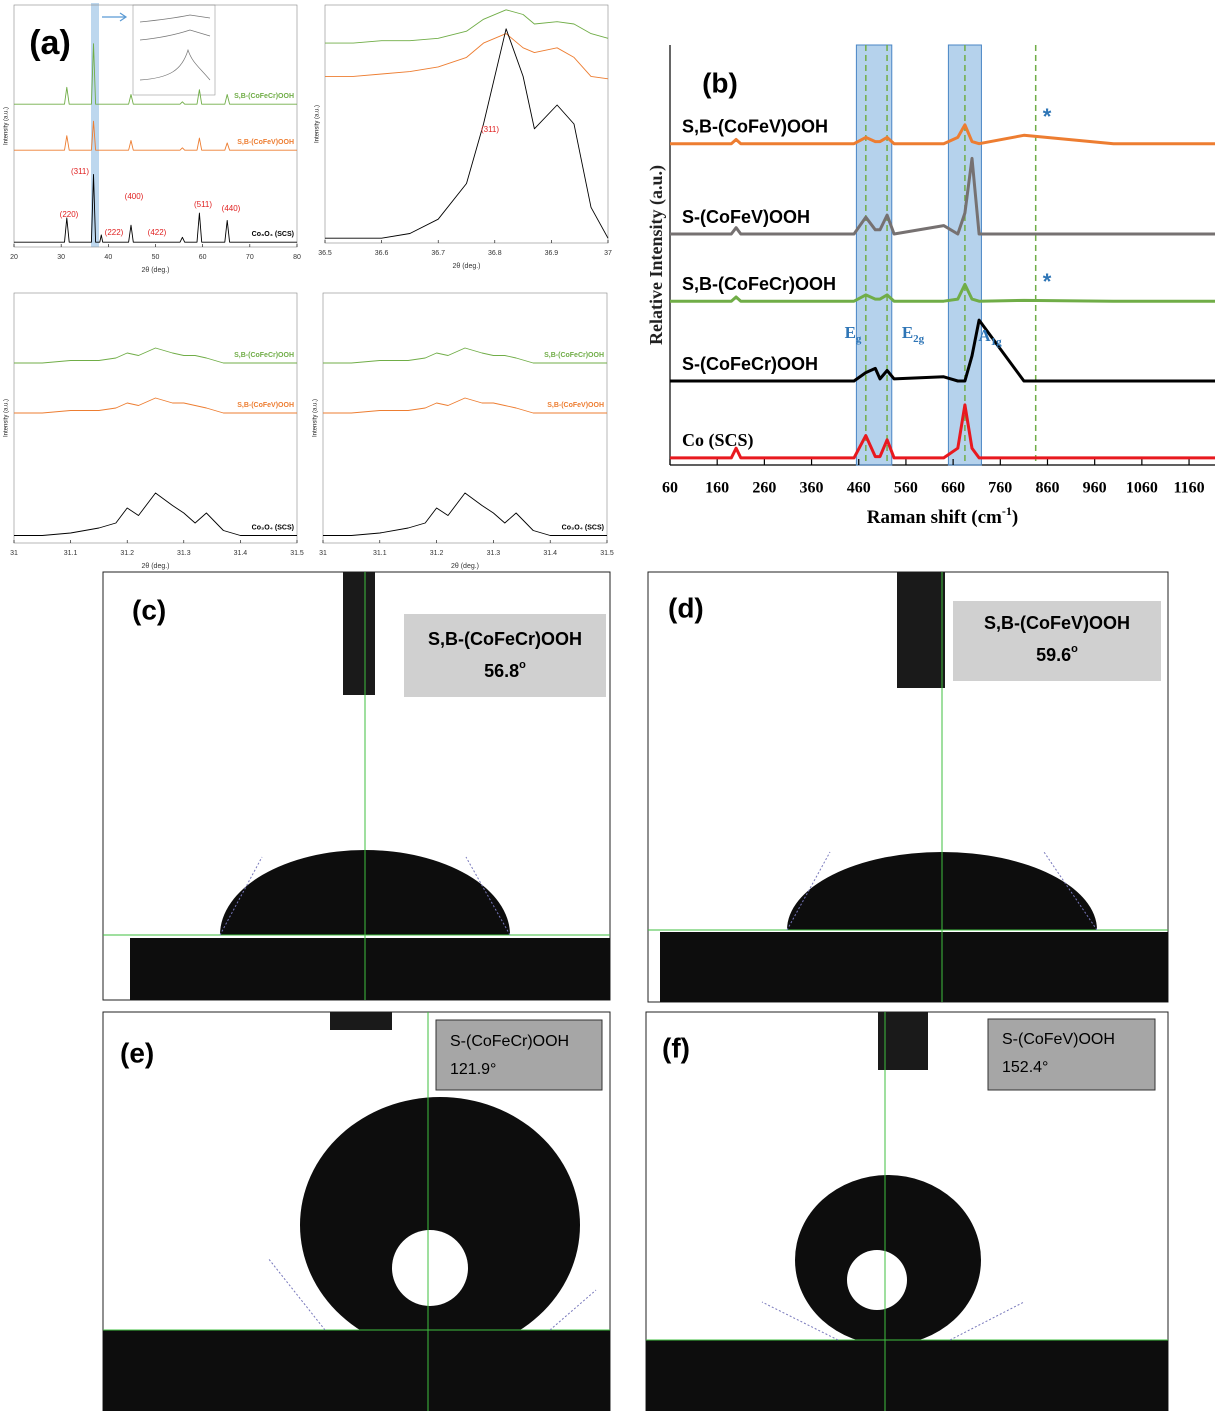 This screenshot has width=1225, height=1411. What do you see at coordinates (656, 255) in the screenshot?
I see `y-axis-label: Relative Intensity (a.u.)` at bounding box center [656, 255].